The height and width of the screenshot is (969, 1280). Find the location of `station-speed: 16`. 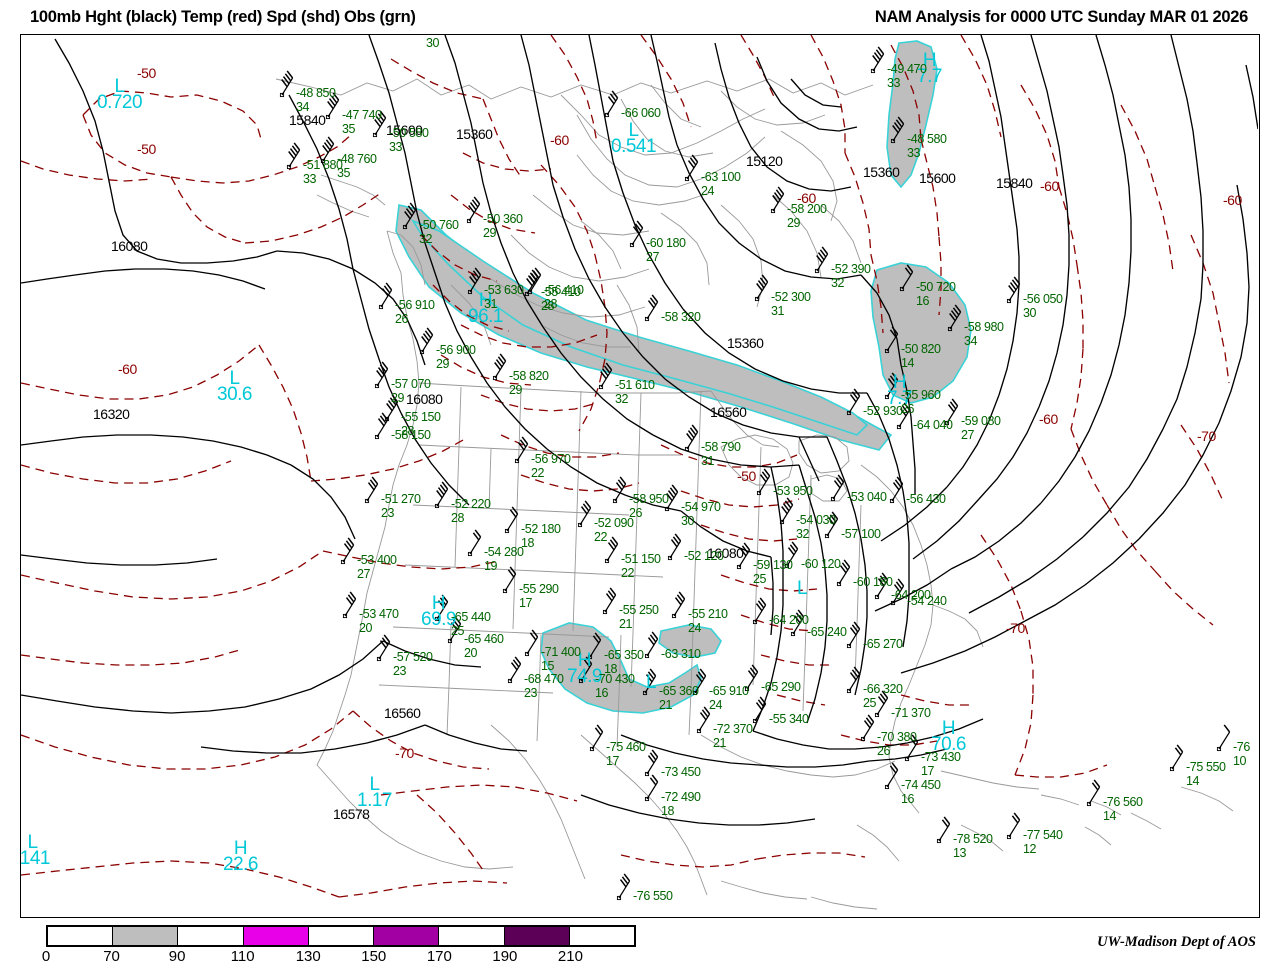

station-speed: 16 is located at coordinates (602, 692).